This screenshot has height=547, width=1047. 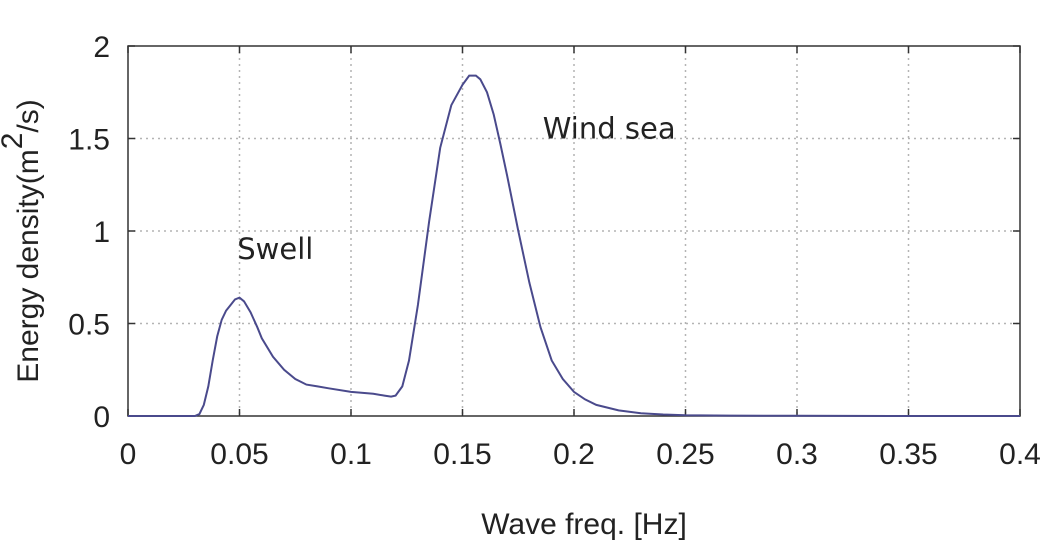 What do you see at coordinates (797, 454) in the screenshot?
I see `x-tick-label: 0.3` at bounding box center [797, 454].